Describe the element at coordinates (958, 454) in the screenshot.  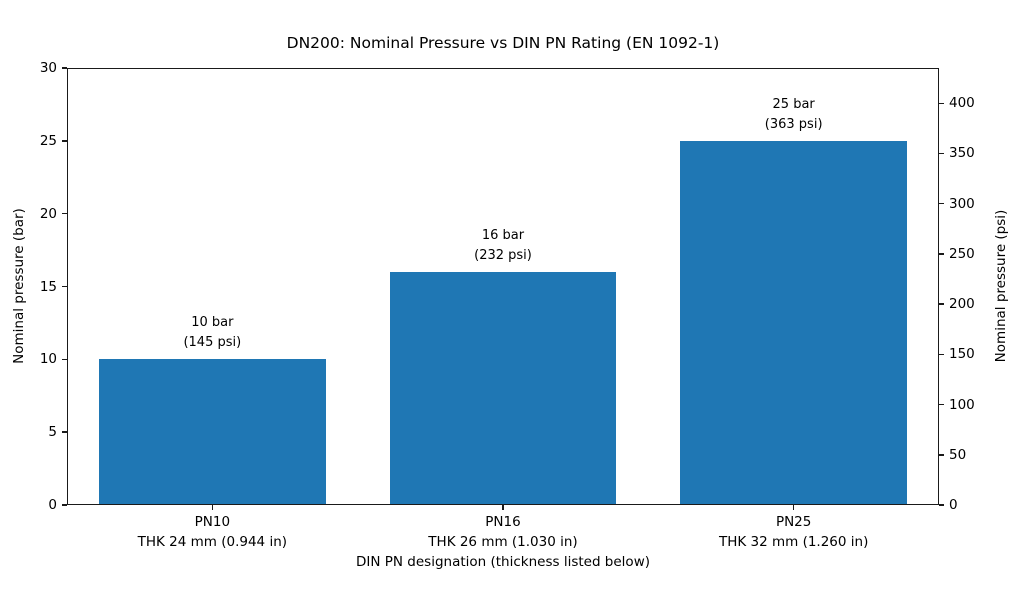
I see `y-tick-label-right: 50` at that location.